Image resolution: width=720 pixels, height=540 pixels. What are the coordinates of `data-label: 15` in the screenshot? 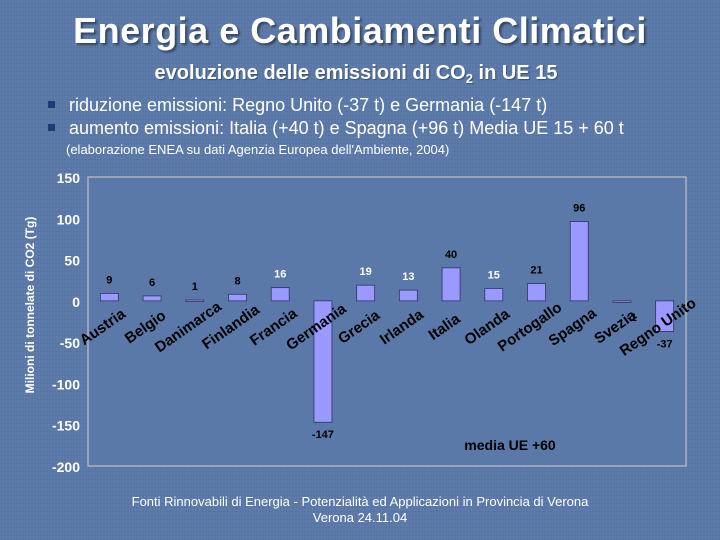 It's located at (494, 275).